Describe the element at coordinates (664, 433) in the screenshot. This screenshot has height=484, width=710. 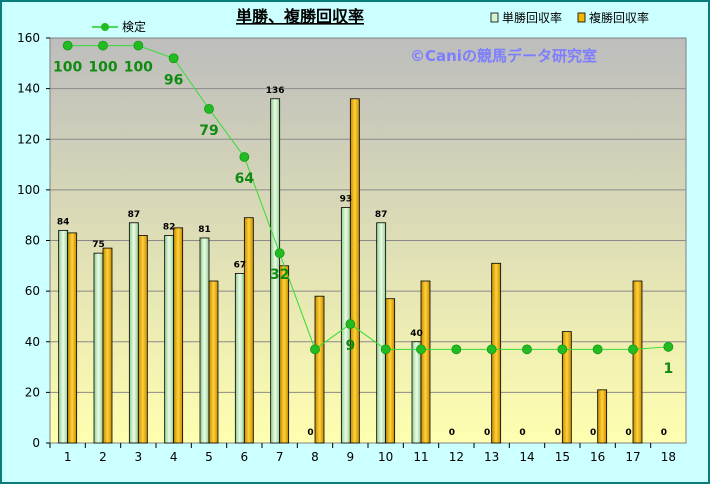
I see `label-tansho-18: 0` at that location.